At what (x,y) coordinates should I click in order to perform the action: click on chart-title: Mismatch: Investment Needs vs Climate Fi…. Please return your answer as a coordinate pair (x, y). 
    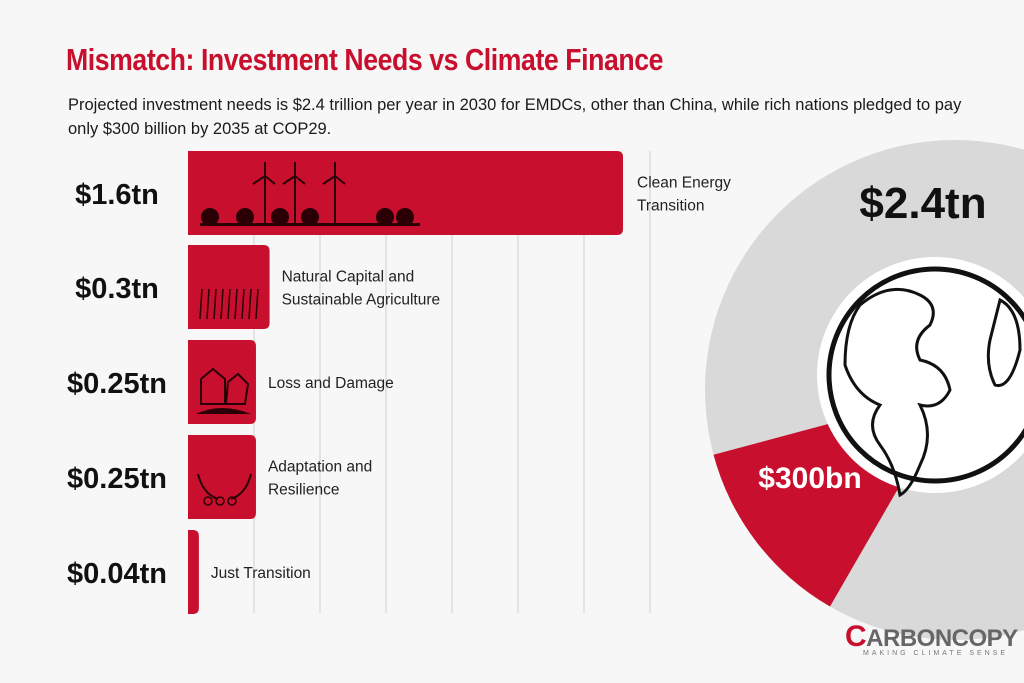
    Looking at the image, I should click on (365, 59).